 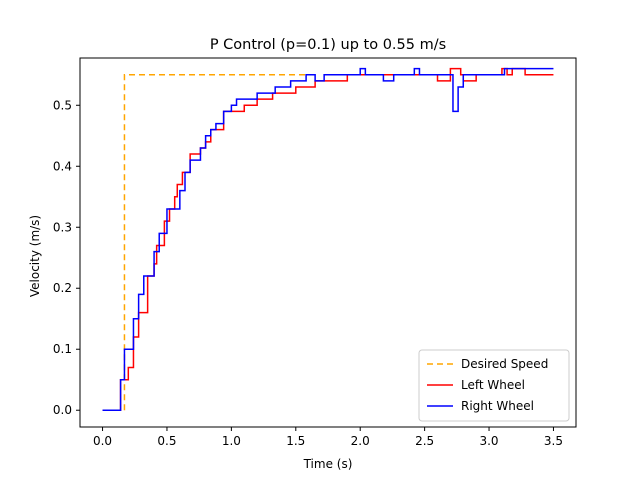 What do you see at coordinates (553, 441) in the screenshot?
I see `x-tick-label: 3.5` at bounding box center [553, 441].